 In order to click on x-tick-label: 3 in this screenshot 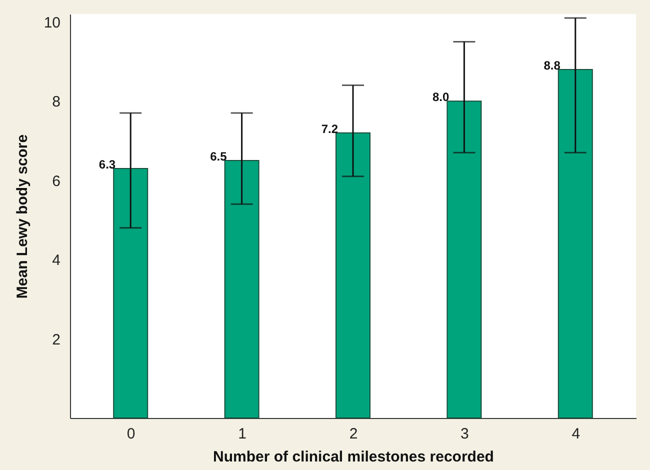, I will do `click(464, 434)`.